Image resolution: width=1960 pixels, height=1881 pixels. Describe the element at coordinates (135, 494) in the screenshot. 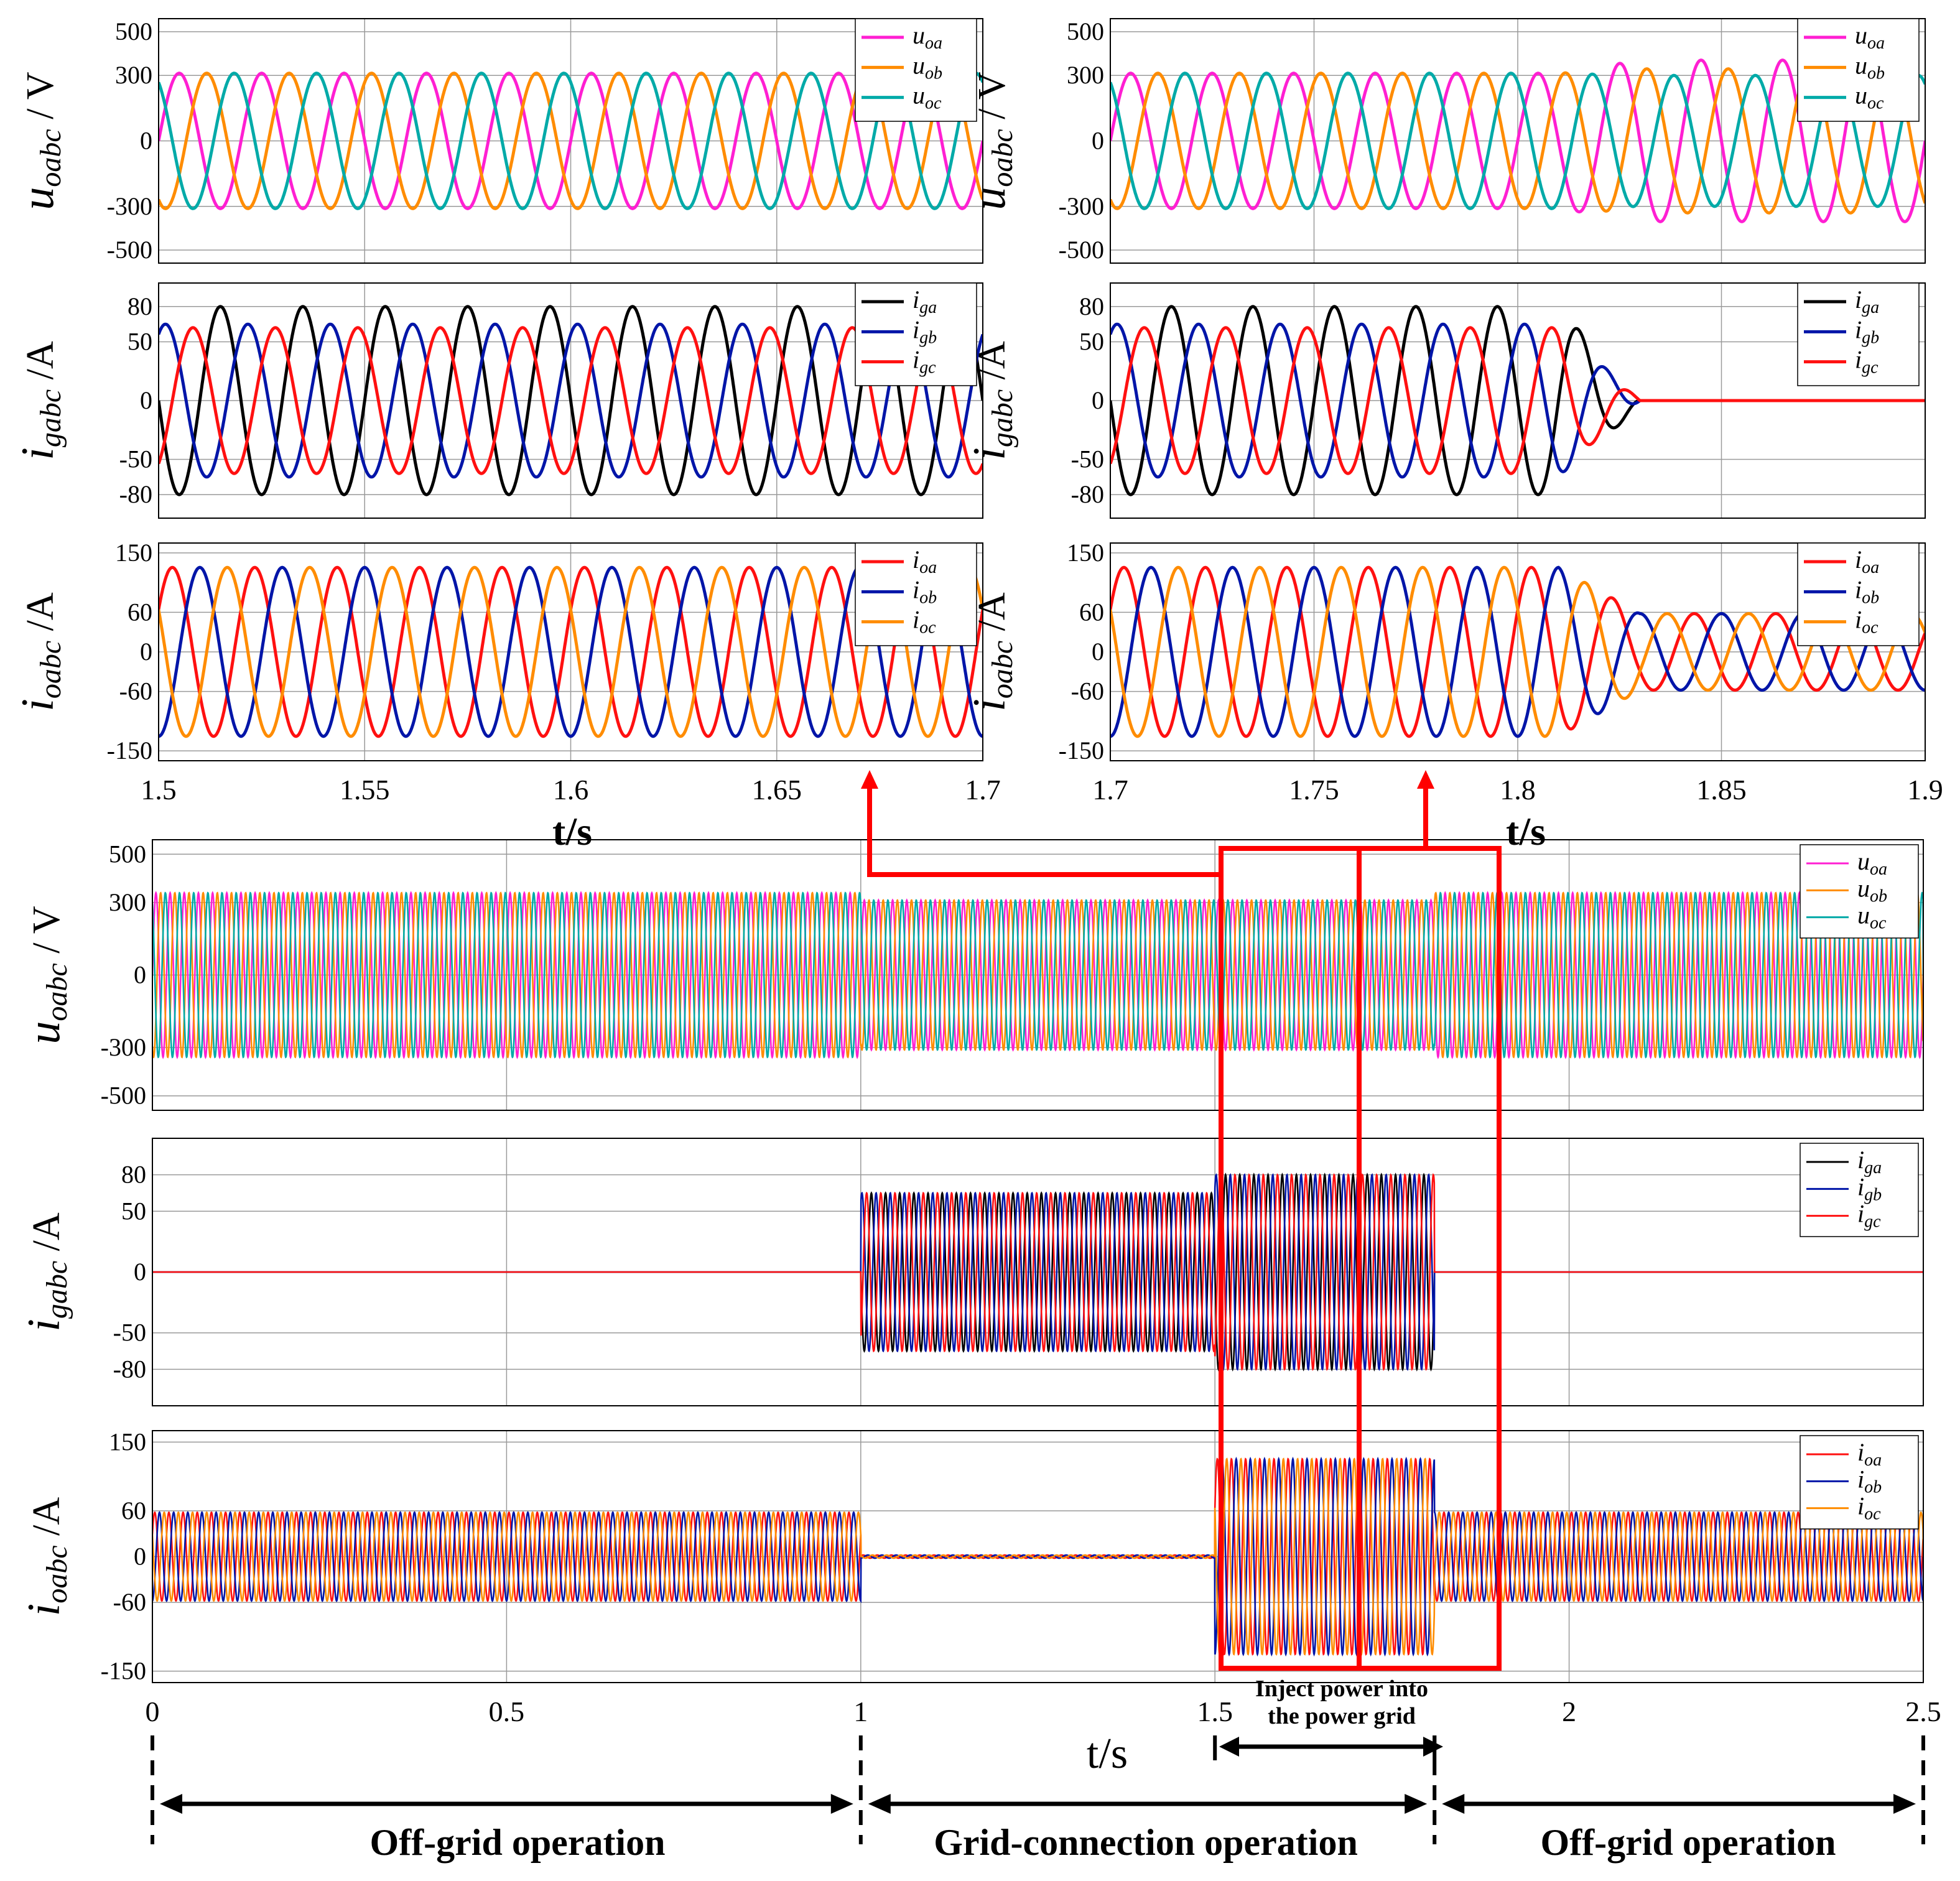

I see `top-left-igabc-ytick: -80` at that location.